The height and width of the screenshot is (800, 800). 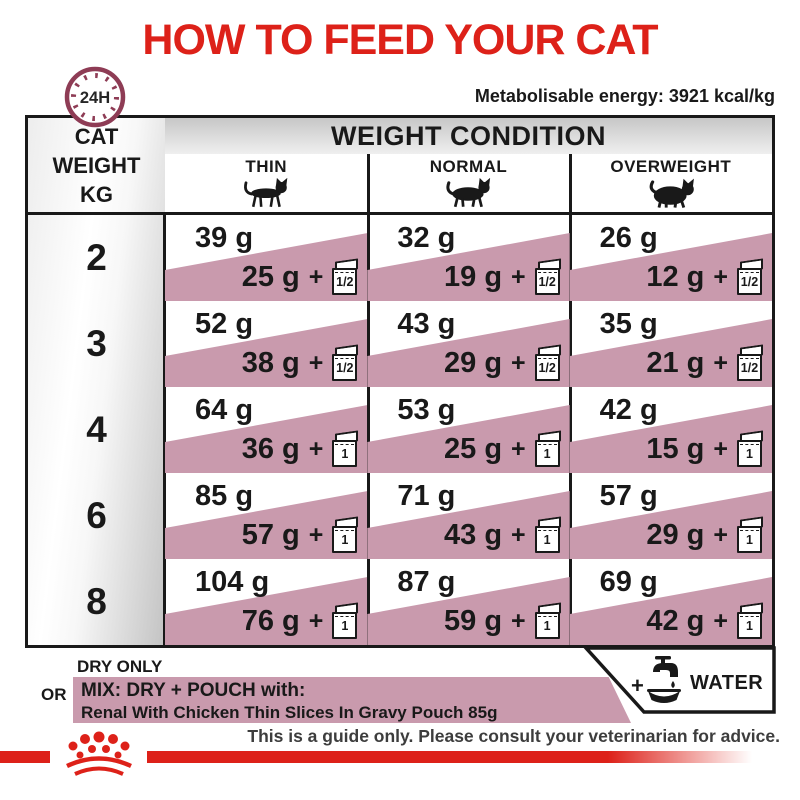 What do you see at coordinates (270, 363) in the screenshot?
I see `mix-amount: 38 g` at bounding box center [270, 363].